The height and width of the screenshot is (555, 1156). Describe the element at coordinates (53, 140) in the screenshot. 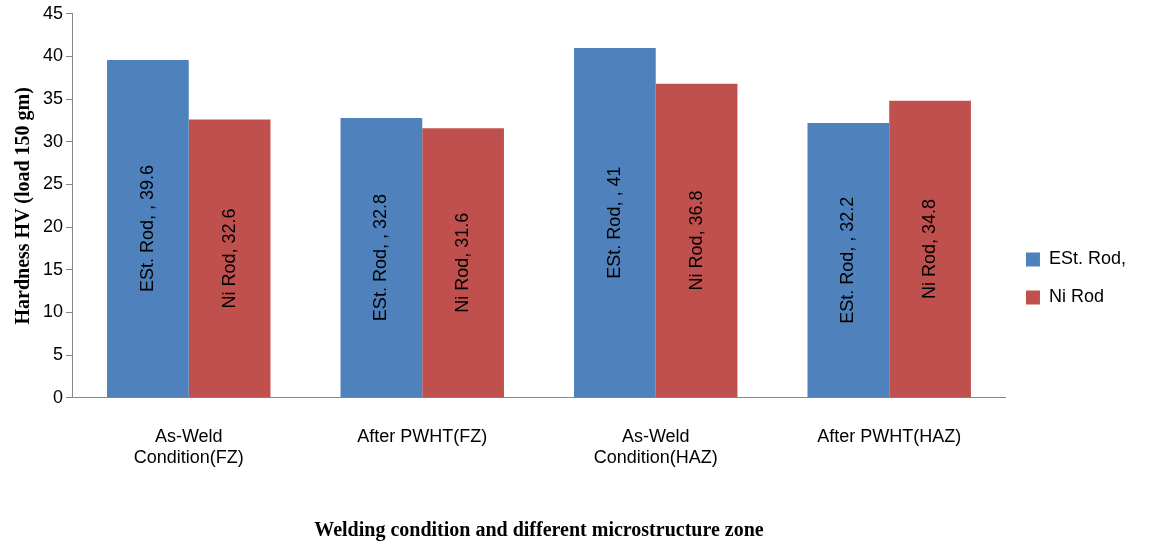

I see `y-tick-label: 30` at that location.